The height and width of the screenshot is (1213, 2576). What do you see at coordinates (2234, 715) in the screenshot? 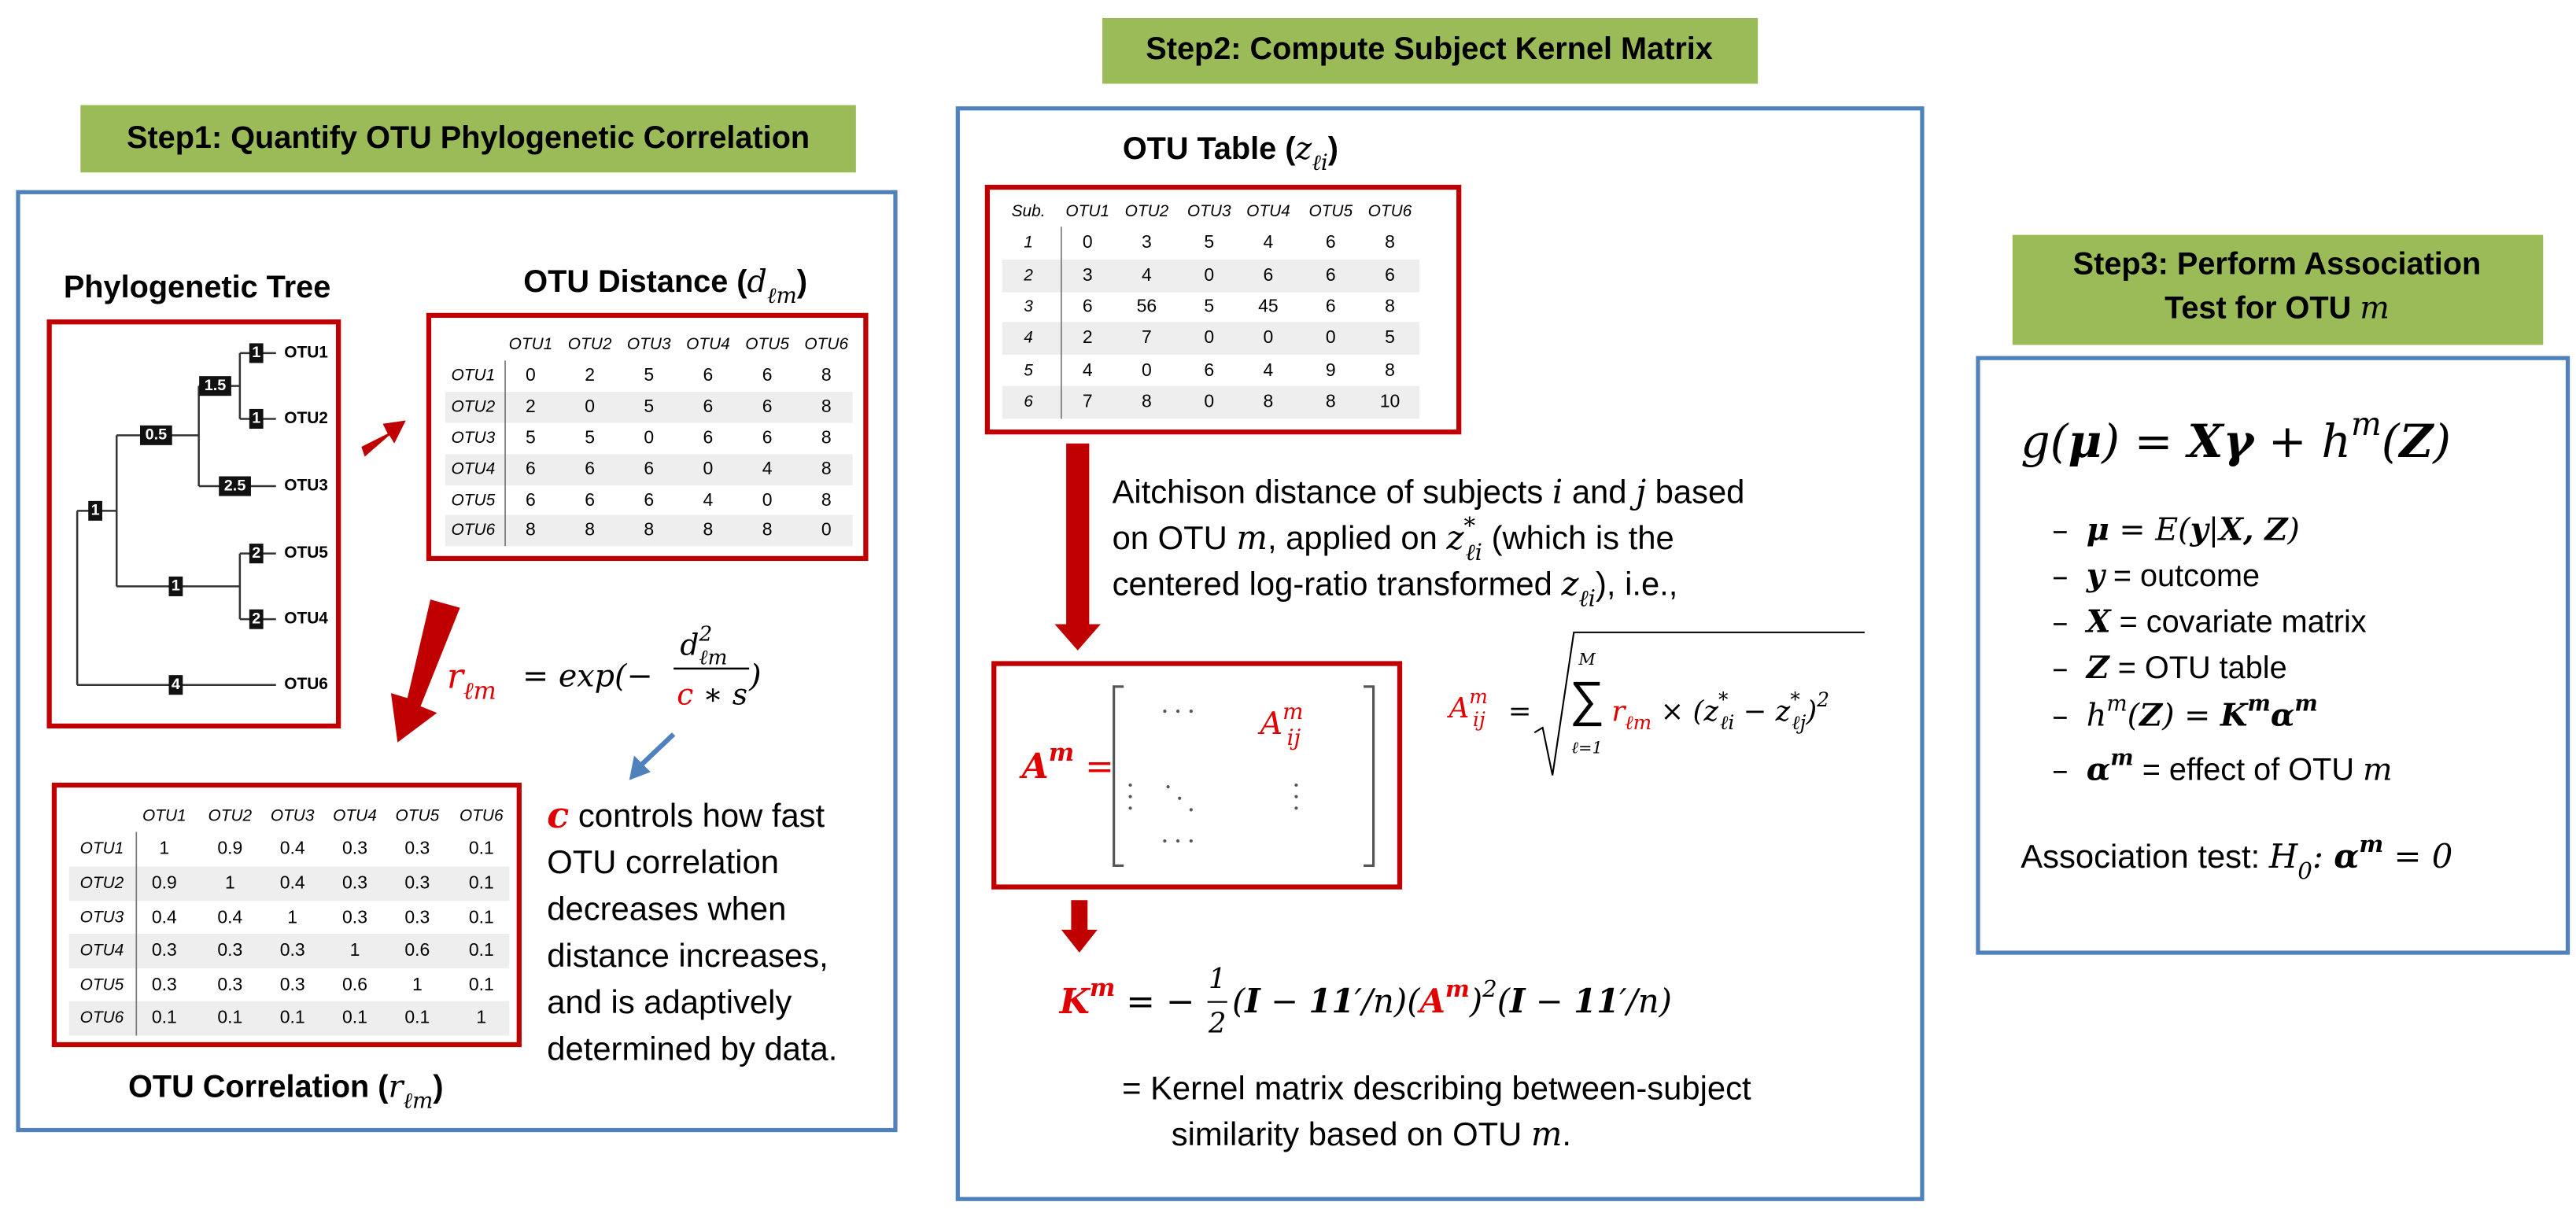
I see `text: K` at bounding box center [2234, 715].